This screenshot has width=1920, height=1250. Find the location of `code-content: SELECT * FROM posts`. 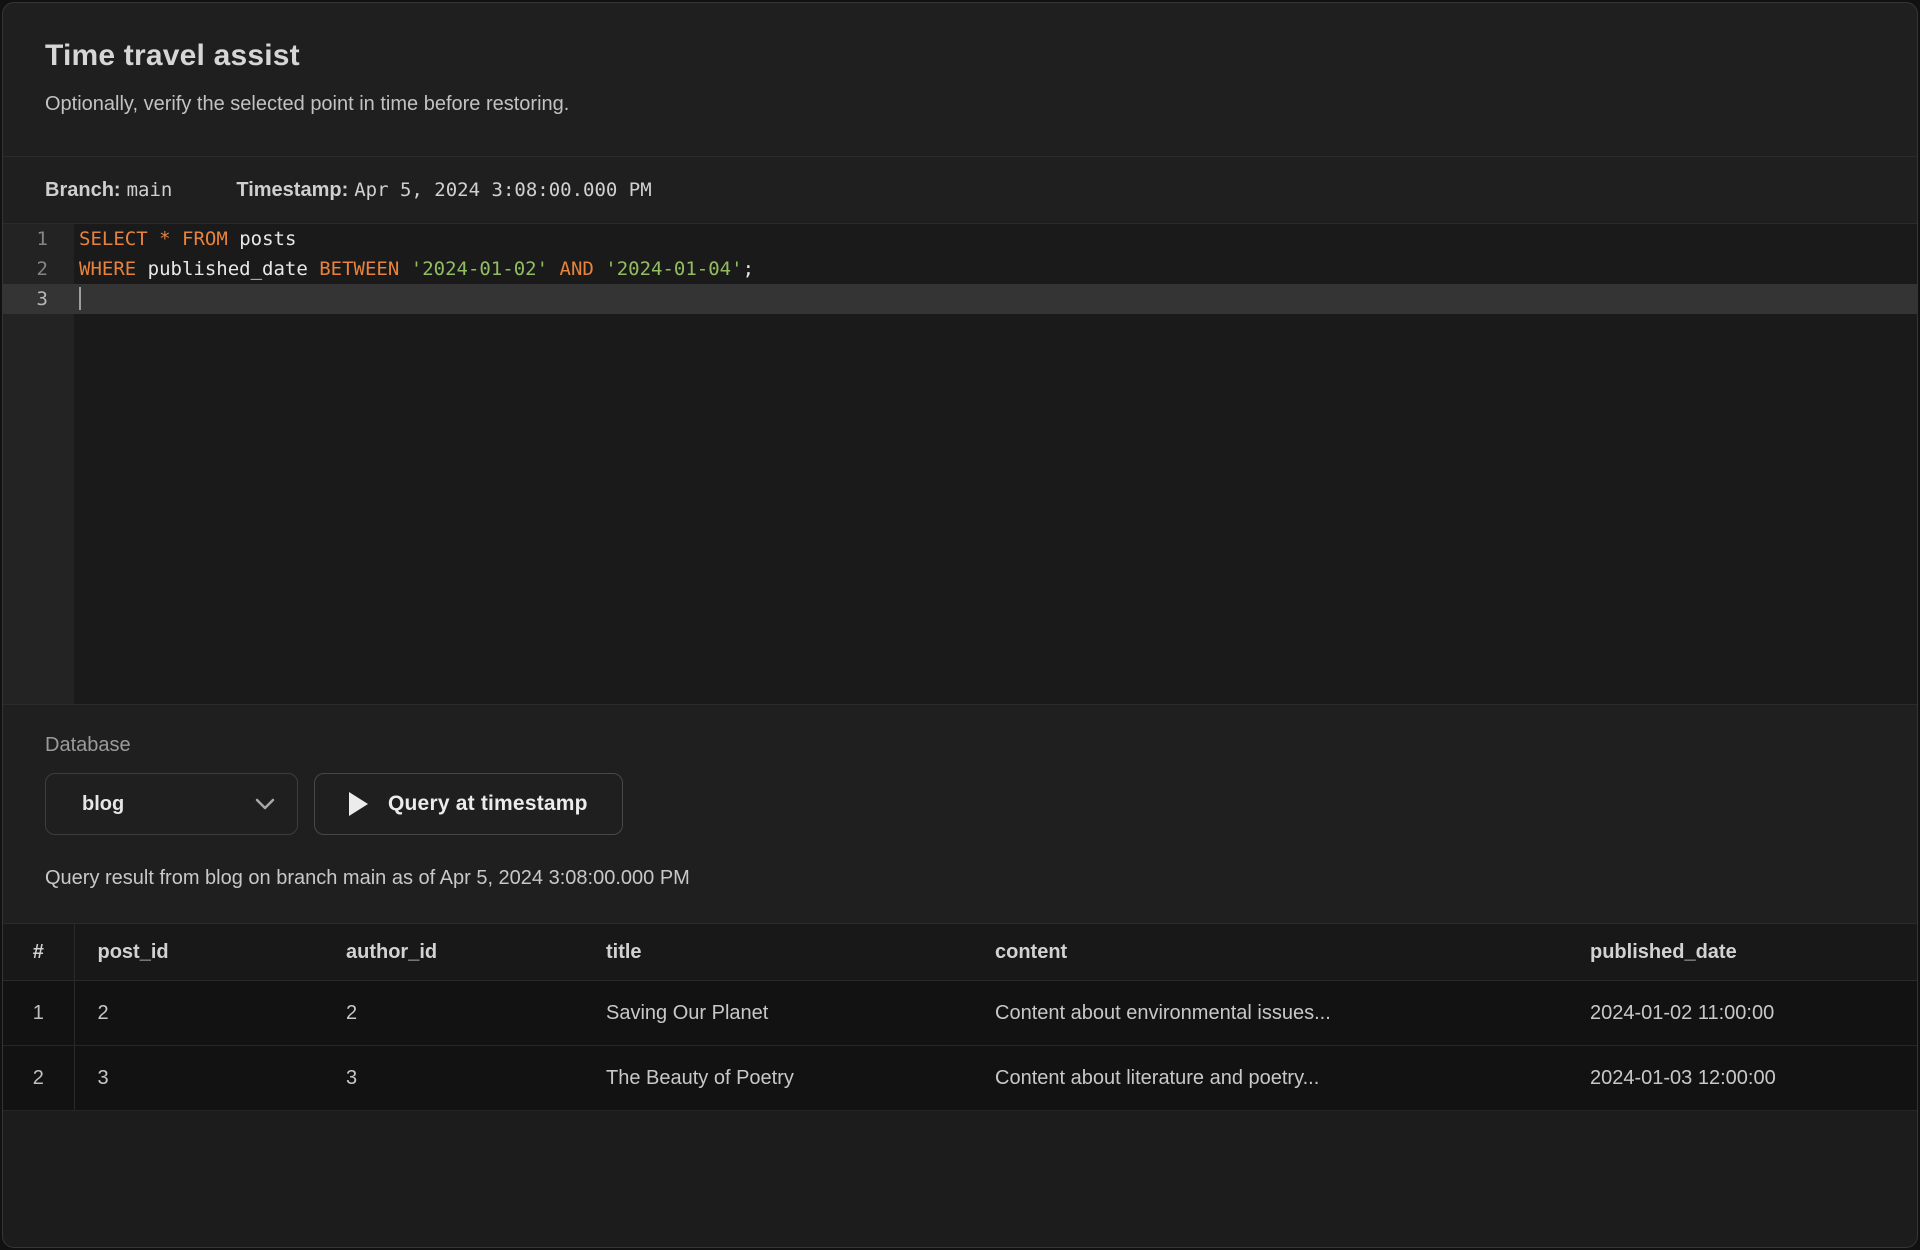

code-content: SELECT * FROM posts is located at coordinates (188, 239).